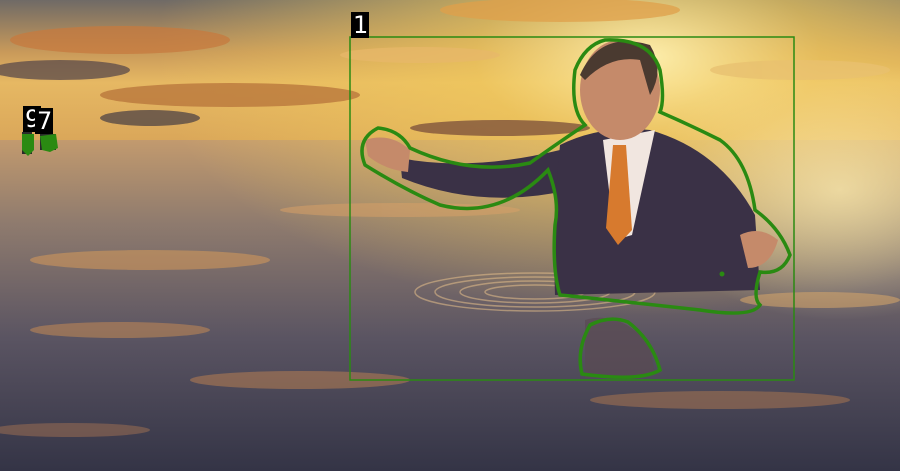 The height and width of the screenshot is (471, 900). I want to click on annotation-label-7: 7, so click(44, 121).